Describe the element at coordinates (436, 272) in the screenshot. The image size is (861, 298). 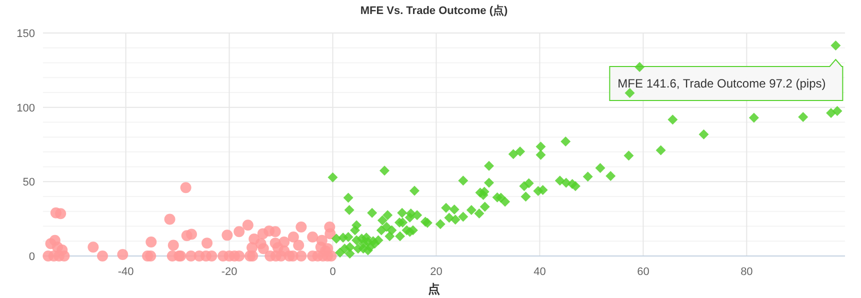
I see `x-tick-label: 20` at that location.